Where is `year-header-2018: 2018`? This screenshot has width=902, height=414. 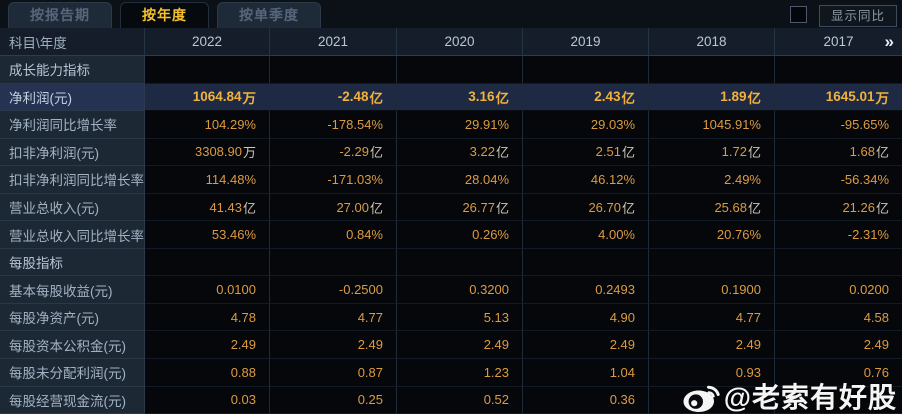 year-header-2018: 2018 is located at coordinates (712, 42).